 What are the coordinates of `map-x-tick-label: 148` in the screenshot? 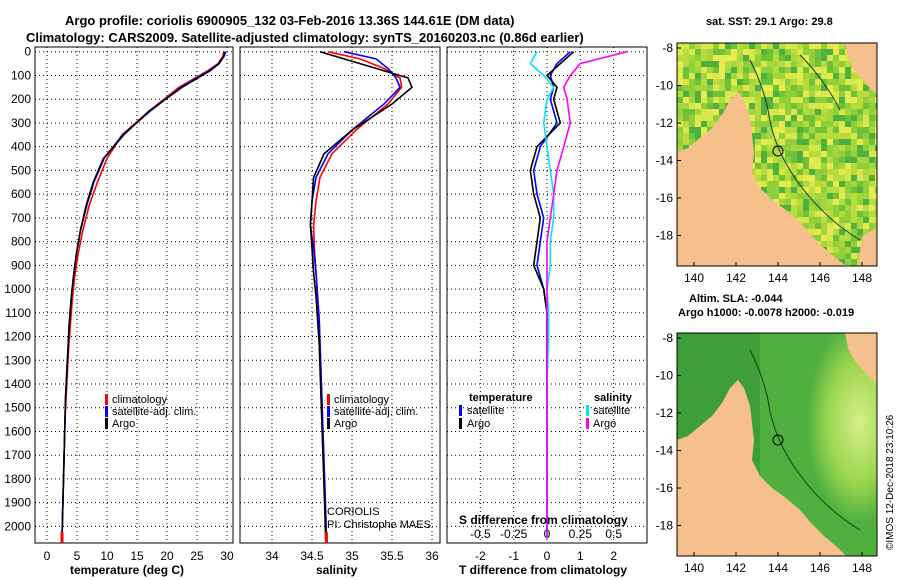 It's located at (862, 568).